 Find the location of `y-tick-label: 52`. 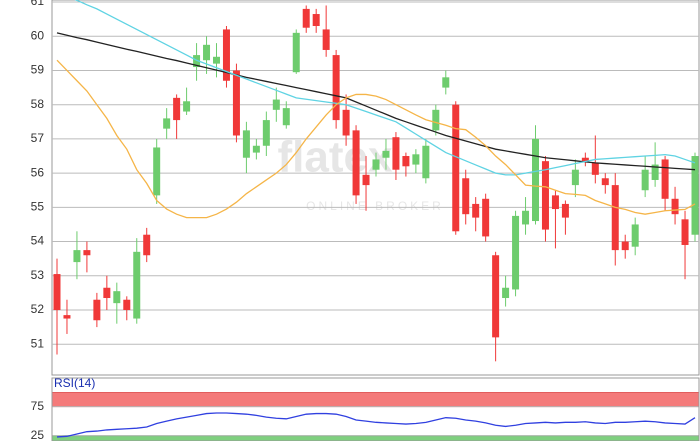

y-tick-label: 52 is located at coordinates (38, 309).